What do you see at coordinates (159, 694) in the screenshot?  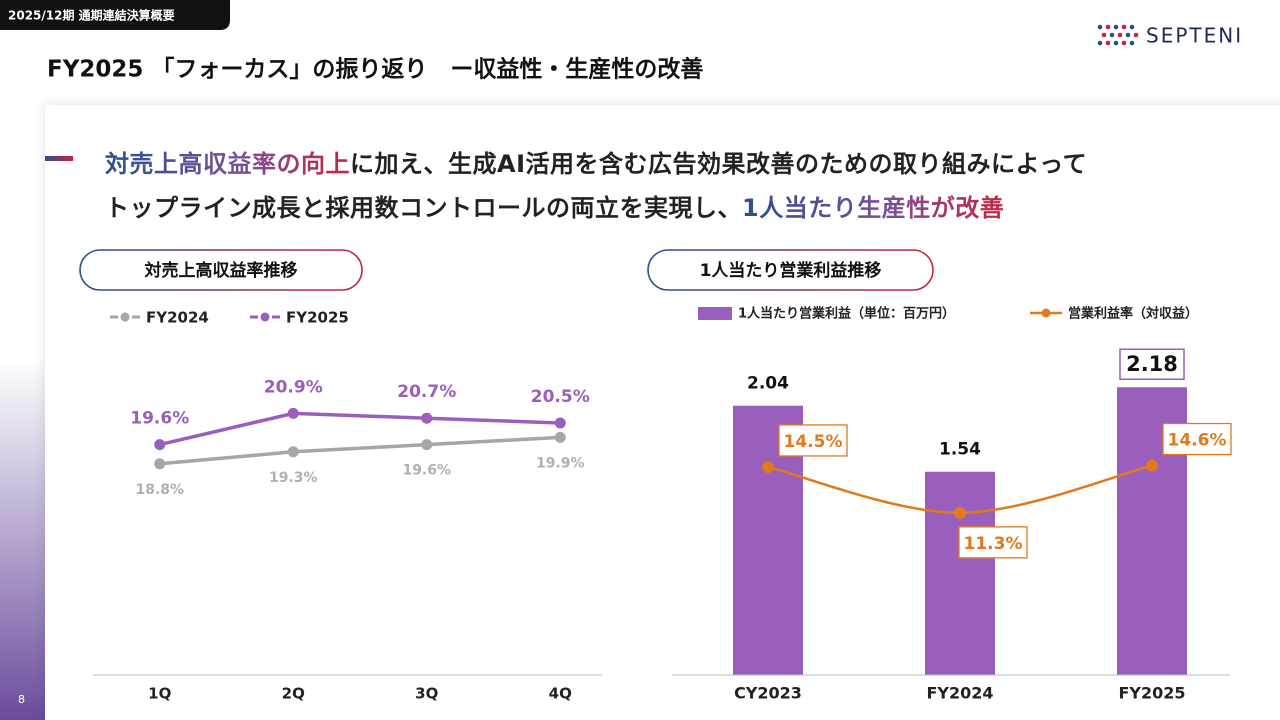 I see `x-tick-label: 1Q` at bounding box center [159, 694].